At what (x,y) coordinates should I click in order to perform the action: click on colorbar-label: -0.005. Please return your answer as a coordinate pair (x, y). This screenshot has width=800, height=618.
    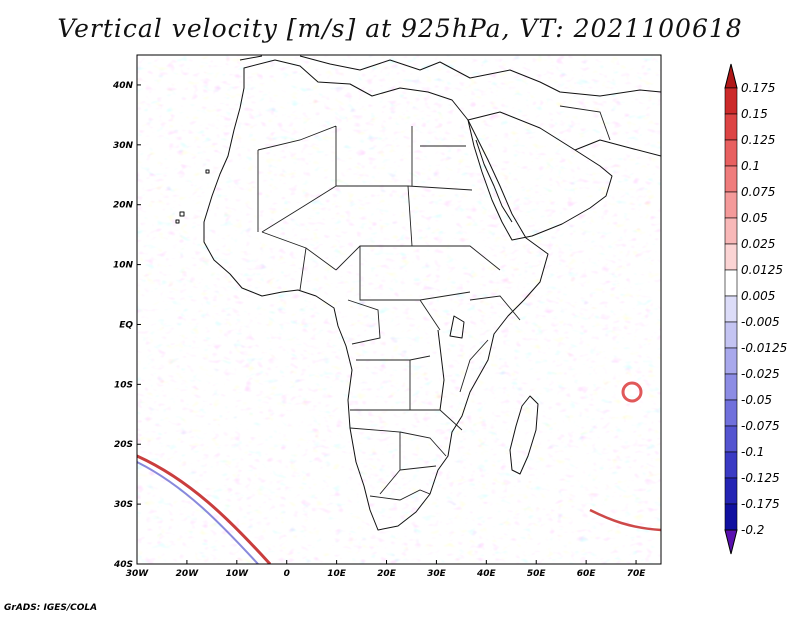
    Looking at the image, I should click on (760, 322).